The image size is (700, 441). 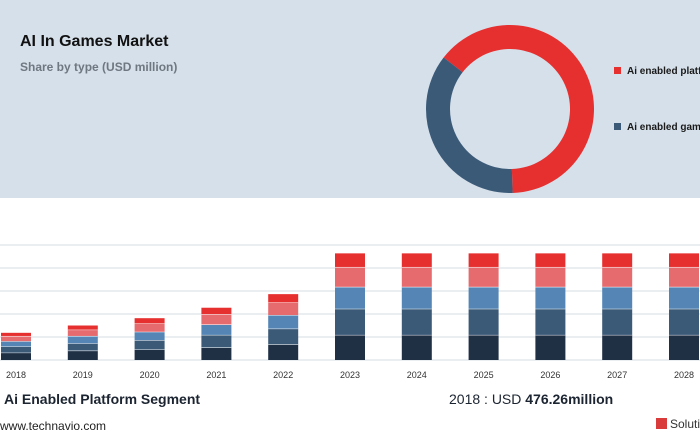 I want to click on x-tick-label: 2022, so click(x=283, y=375).